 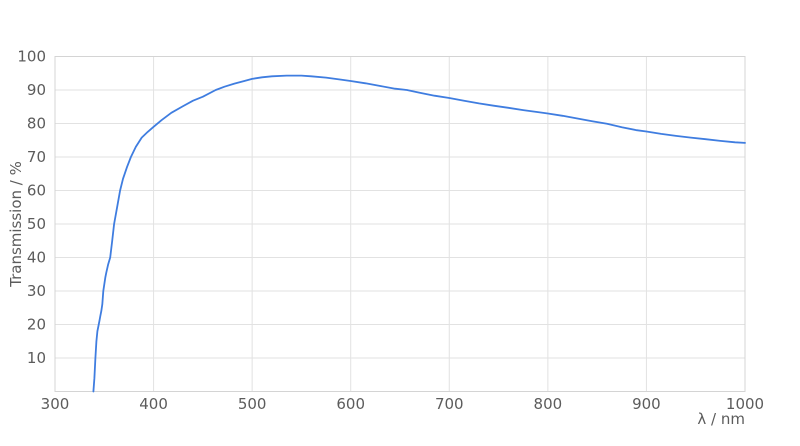 I want to click on y-tick-label: 10, so click(x=36, y=358).